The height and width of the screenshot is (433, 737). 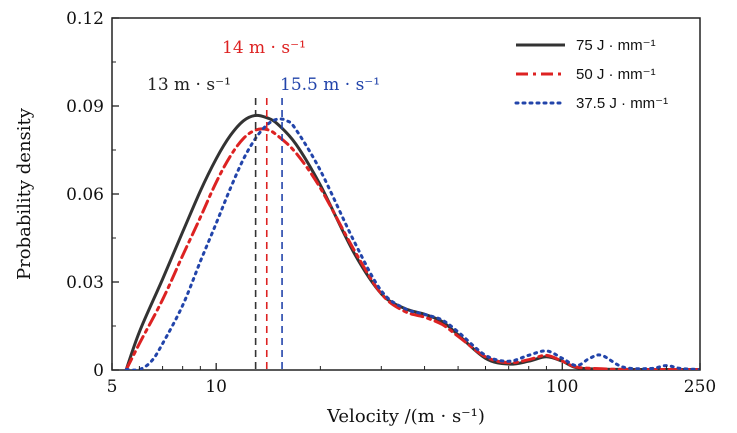 What do you see at coordinates (85, 283) in the screenshot?
I see `y-tick-label: 0.03` at bounding box center [85, 283].